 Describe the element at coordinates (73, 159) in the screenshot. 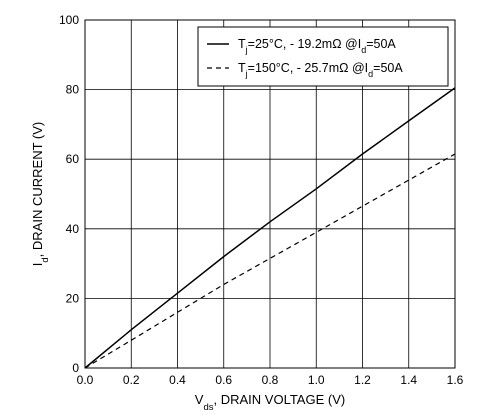

I see `y-tick-label: 60` at that location.